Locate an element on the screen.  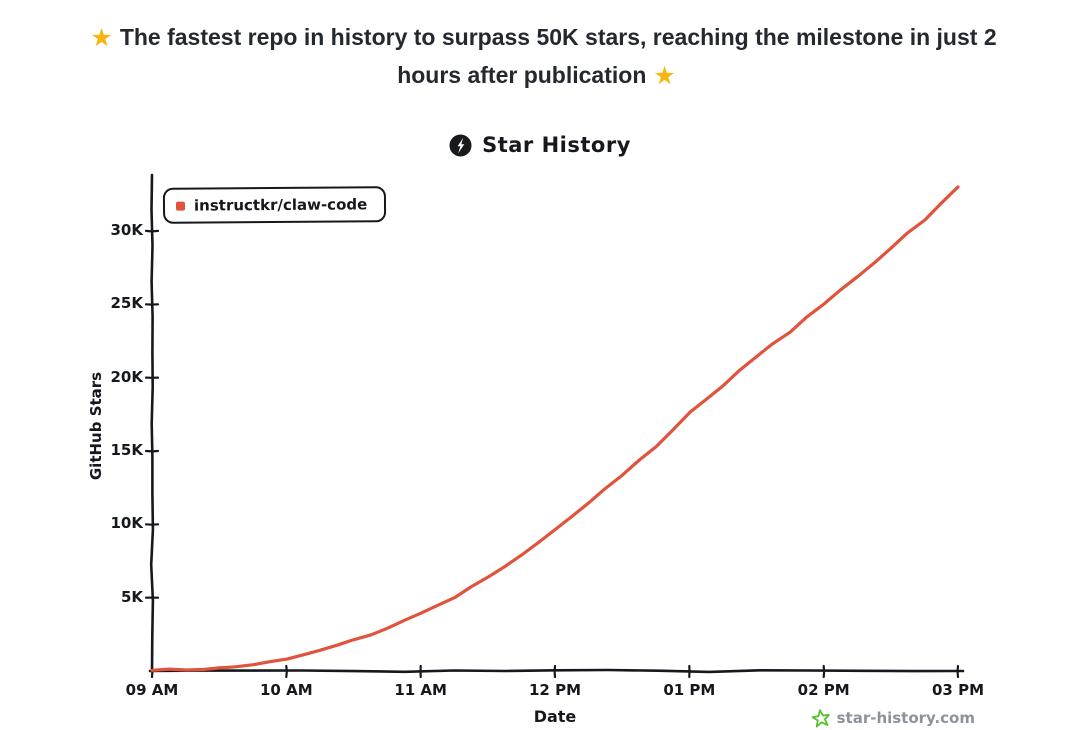
x-axis-label: Date is located at coordinates (555, 716).